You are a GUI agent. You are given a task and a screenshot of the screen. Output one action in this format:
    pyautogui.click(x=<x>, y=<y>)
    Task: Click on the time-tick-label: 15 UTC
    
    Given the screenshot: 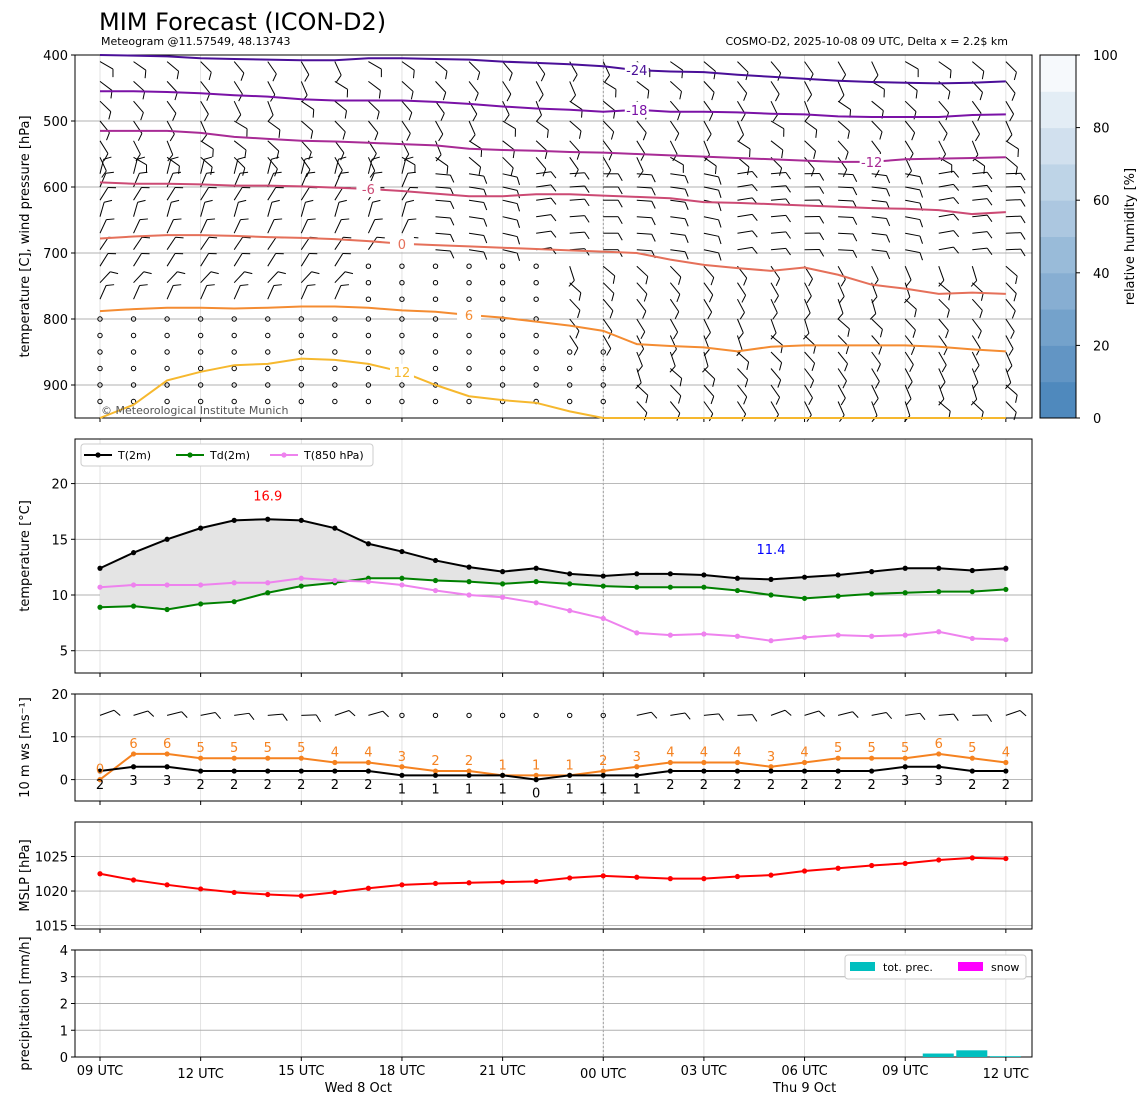 What is the action you would take?
    pyautogui.click(x=301, y=1071)
    